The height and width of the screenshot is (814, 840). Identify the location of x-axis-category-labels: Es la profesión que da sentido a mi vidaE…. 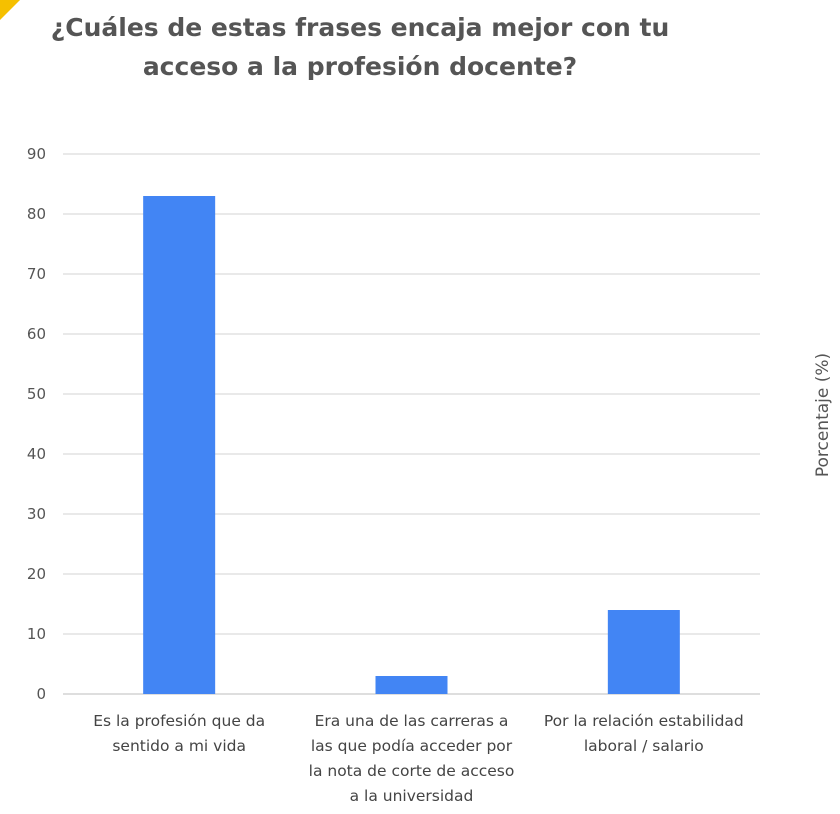
(418, 758).